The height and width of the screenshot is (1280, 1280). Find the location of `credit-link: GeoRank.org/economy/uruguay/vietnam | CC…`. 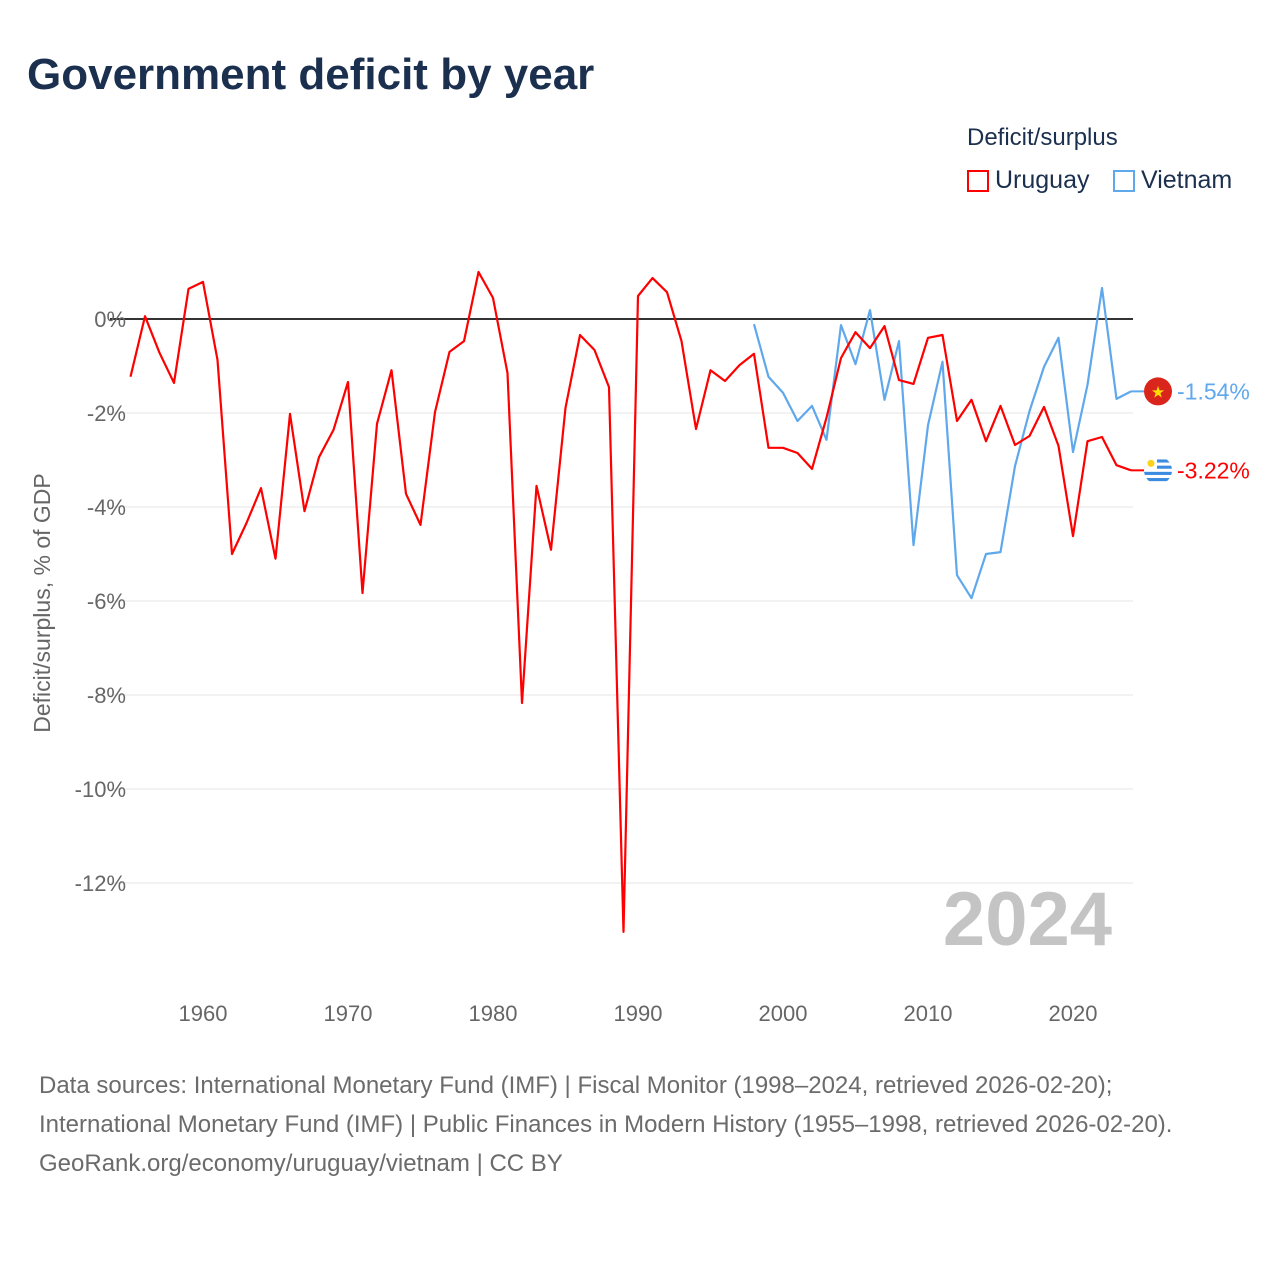

credit-link: GeoRank.org/economy/uruguay/vietnam | CC… is located at coordinates (301, 1163).